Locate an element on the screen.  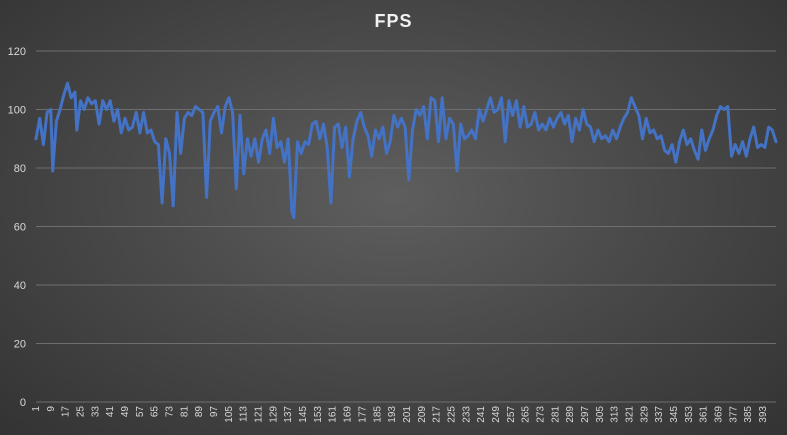
x-tick-label: 105 is located at coordinates (229, 414).